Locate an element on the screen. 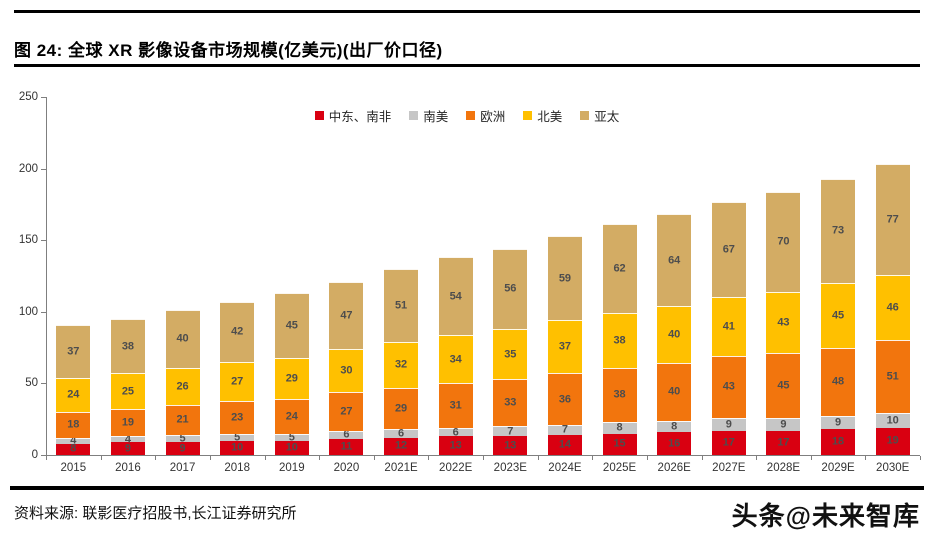 This screenshot has height=540, width=934. bar-value-label: 40 is located at coordinates (674, 334).